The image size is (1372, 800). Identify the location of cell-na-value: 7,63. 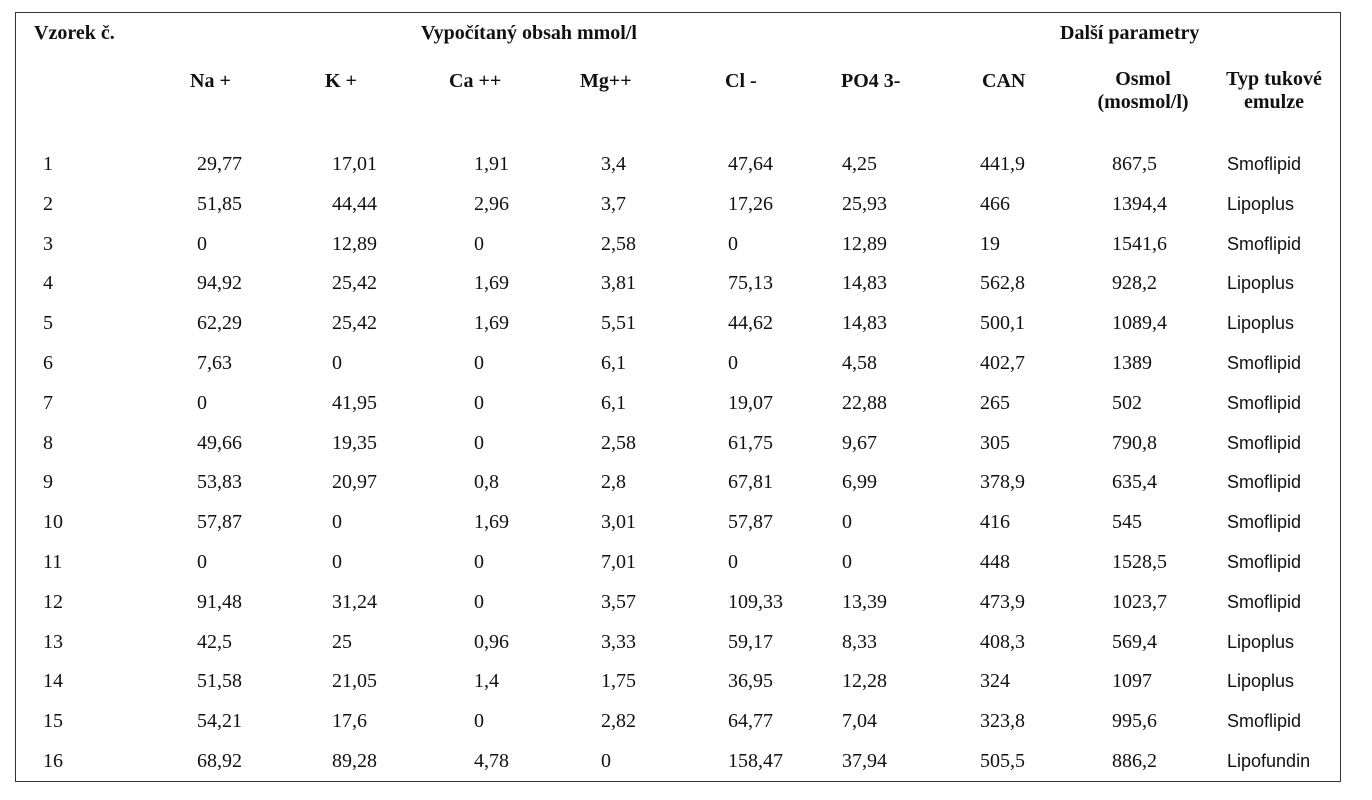
(214, 363).